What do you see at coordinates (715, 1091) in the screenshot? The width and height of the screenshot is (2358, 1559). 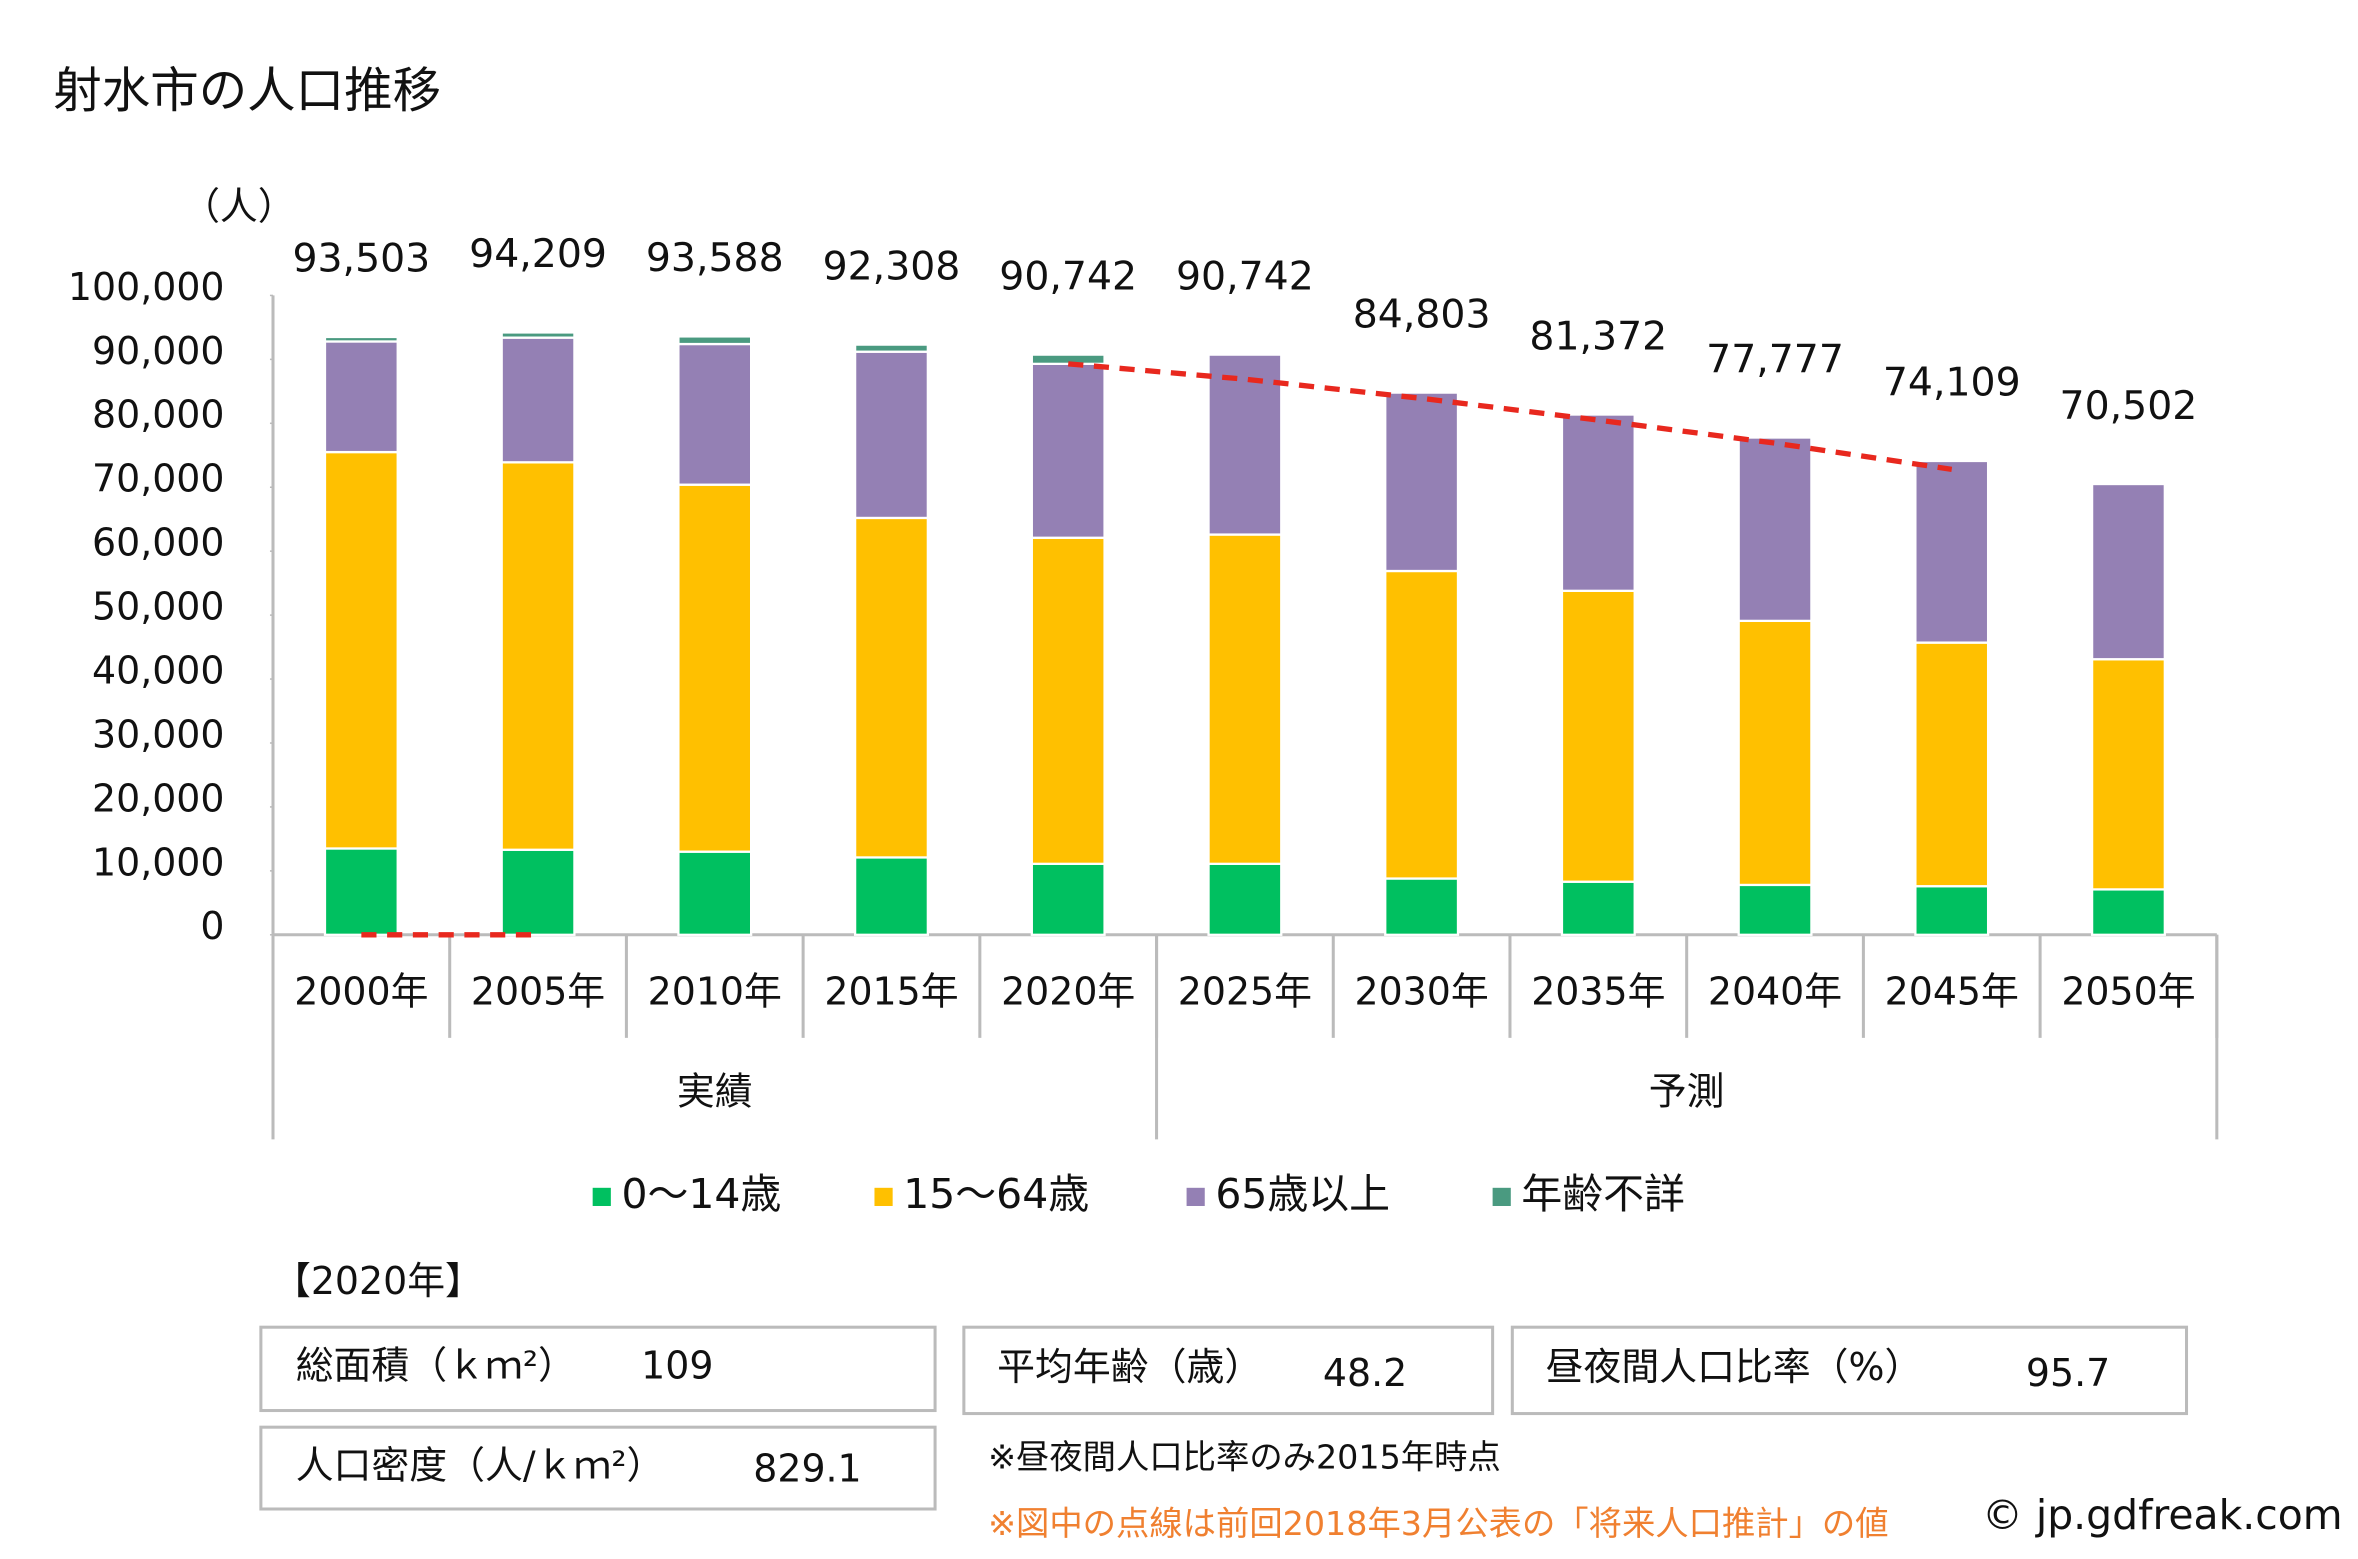 I see `group-label: 実績` at bounding box center [715, 1091].